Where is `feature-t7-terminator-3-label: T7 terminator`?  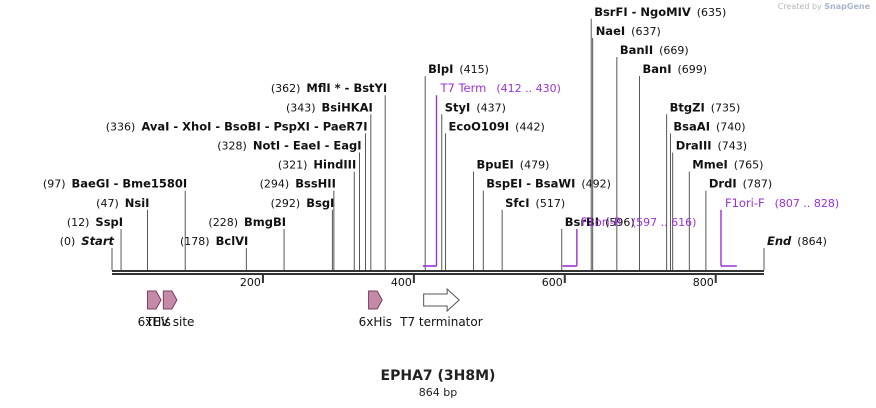 feature-t7-terminator-3-label: T7 terminator is located at coordinates (441, 322).